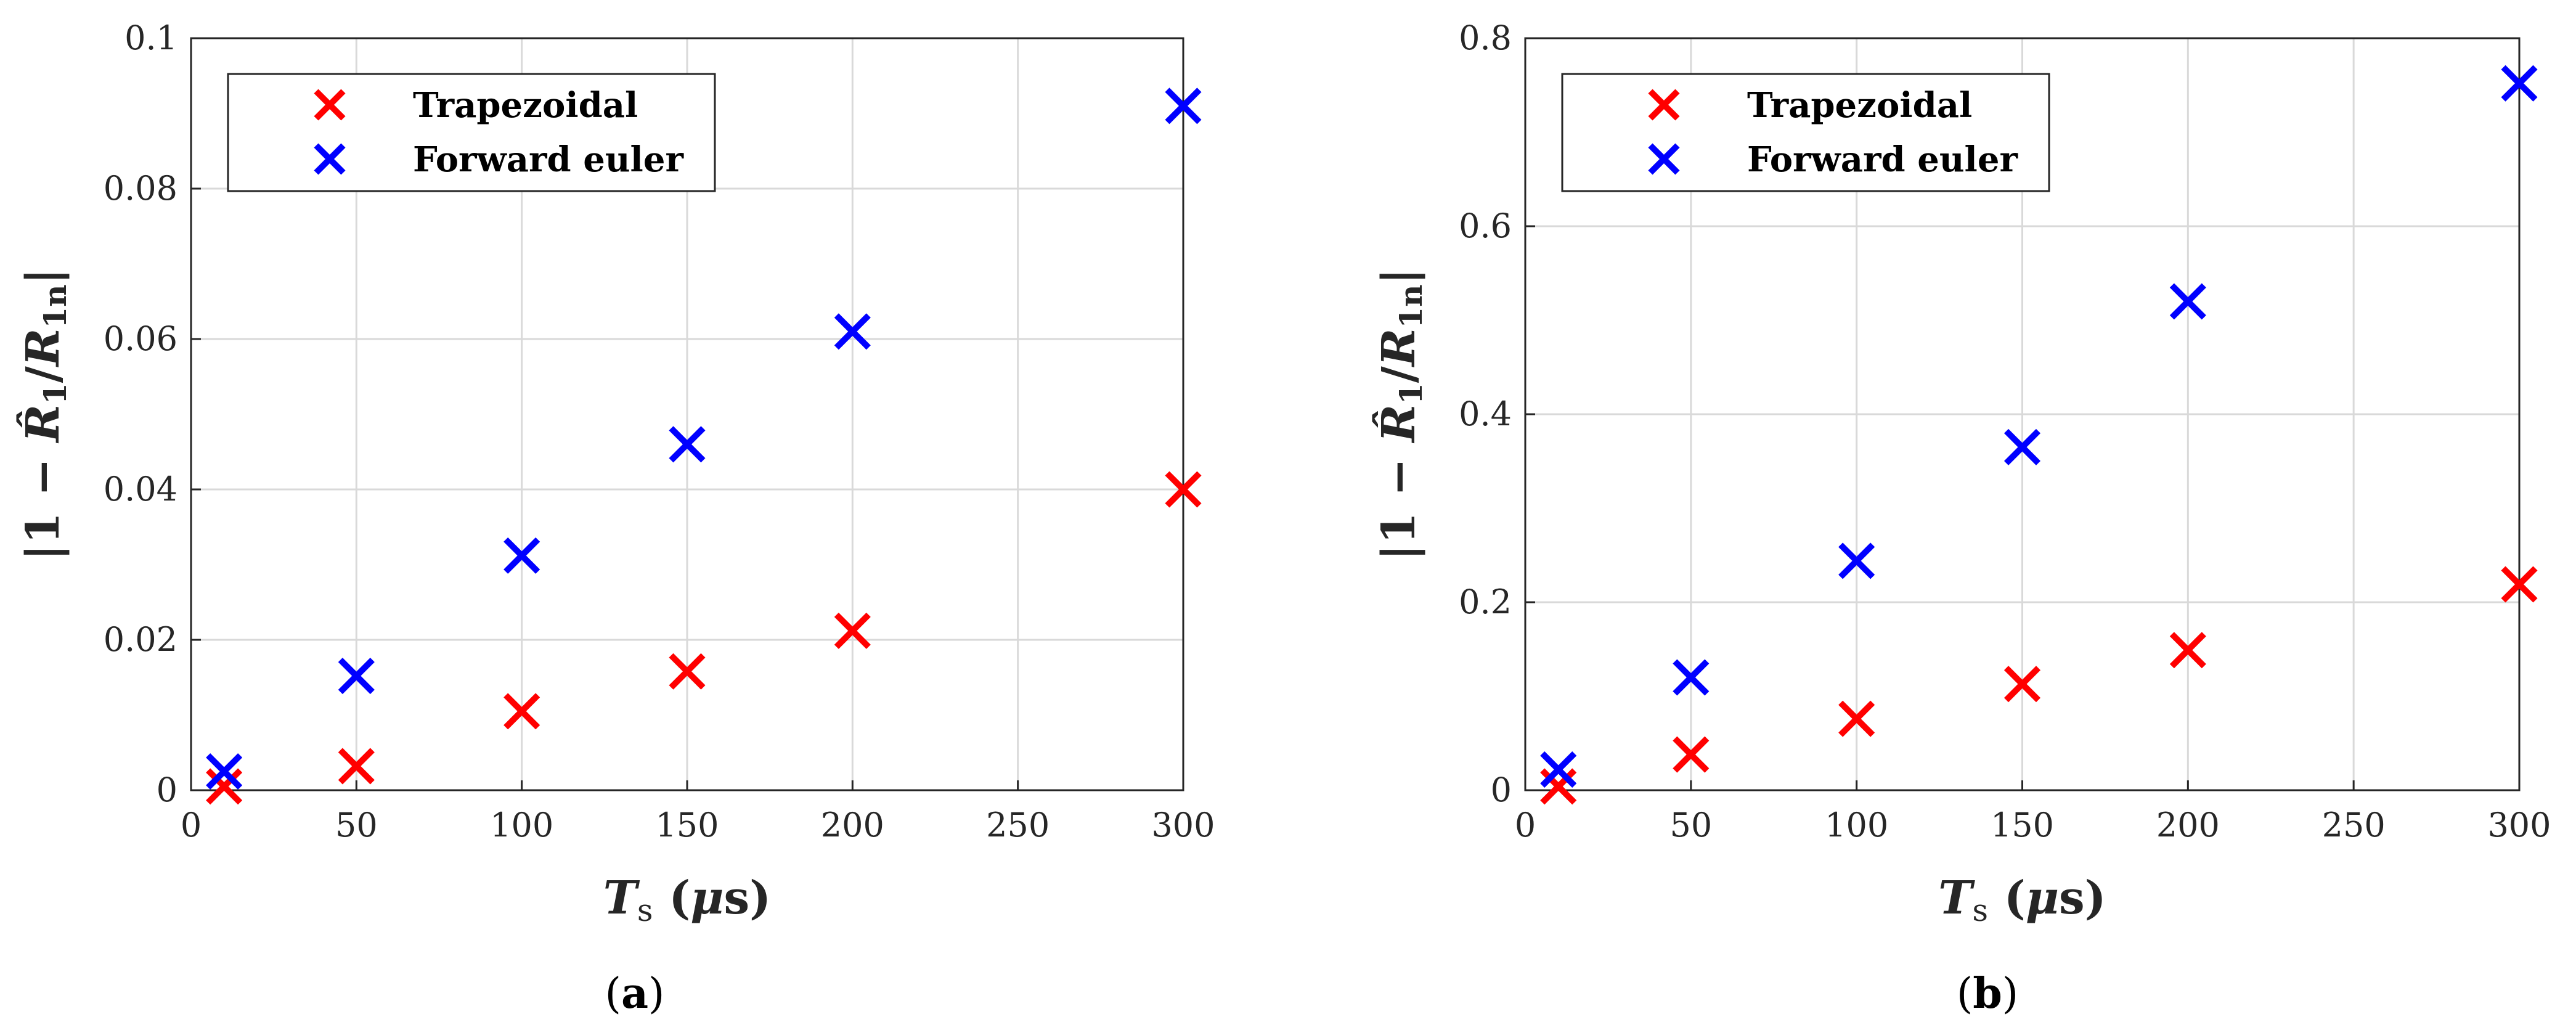  Describe the element at coordinates (140, 188) in the screenshot. I see `y-tick-label: 0.08` at that location.